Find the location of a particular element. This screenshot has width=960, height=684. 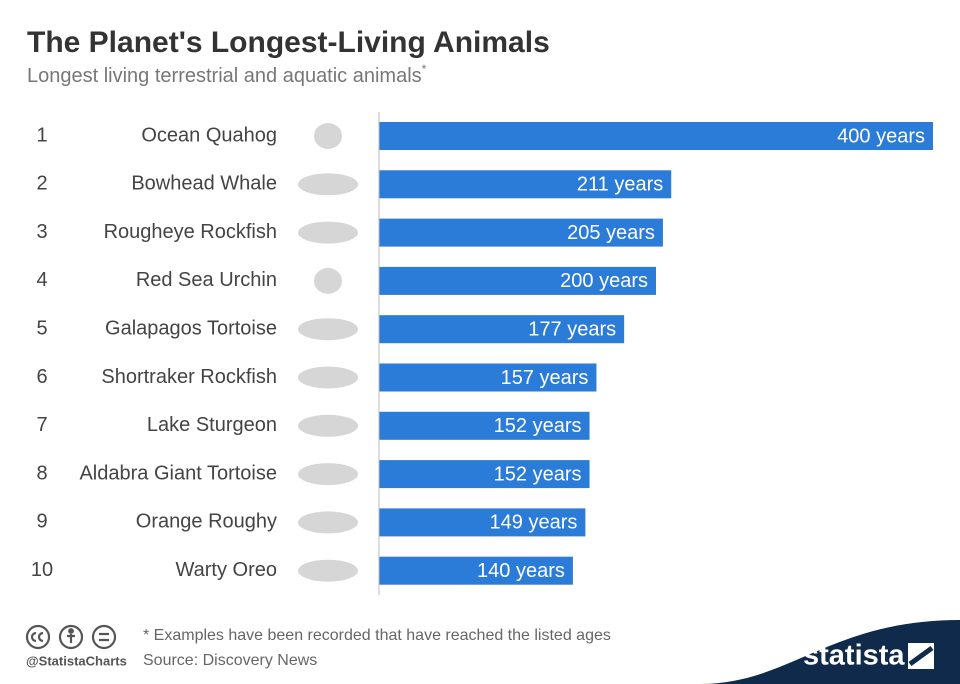

rank-label: 1 is located at coordinates (41, 135).